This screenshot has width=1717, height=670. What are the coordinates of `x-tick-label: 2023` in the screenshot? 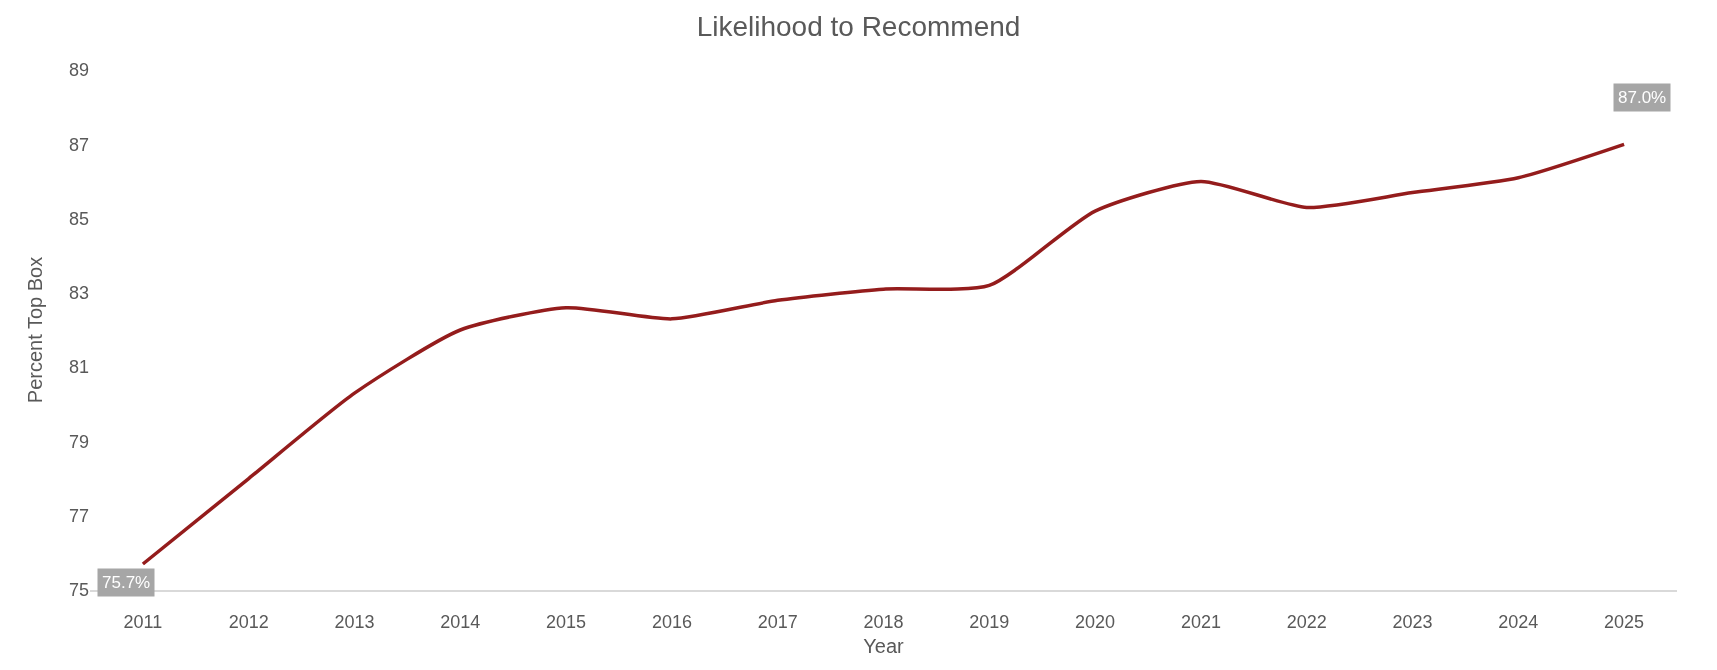 It's located at (1412, 621).